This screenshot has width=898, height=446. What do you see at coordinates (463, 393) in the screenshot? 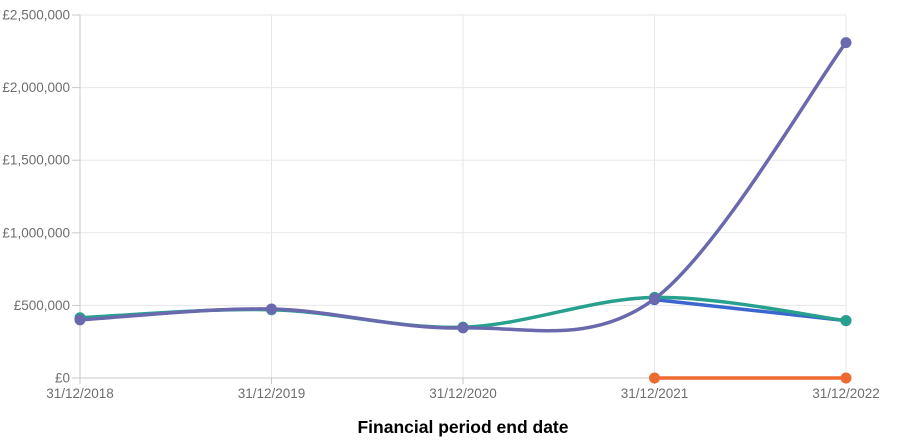
I see `x-axis-tick-label: 31/12/2020` at bounding box center [463, 393].